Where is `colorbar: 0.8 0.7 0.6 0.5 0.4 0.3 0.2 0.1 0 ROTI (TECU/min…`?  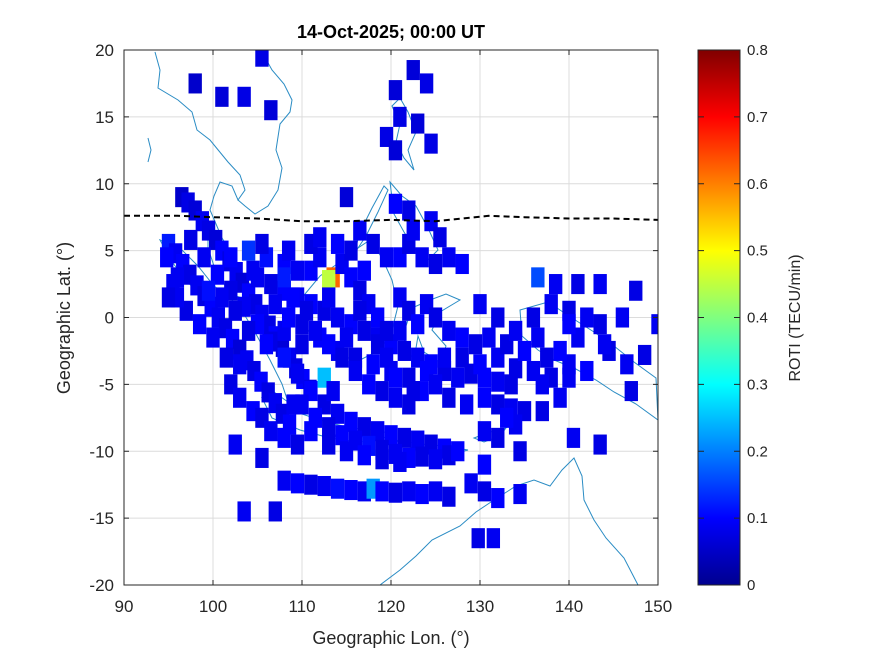
colorbar: 0.8 0.7 0.6 0.5 0.4 0.3 0.2 0.1 0 ROTI (TECU/min… is located at coordinates (750, 318).